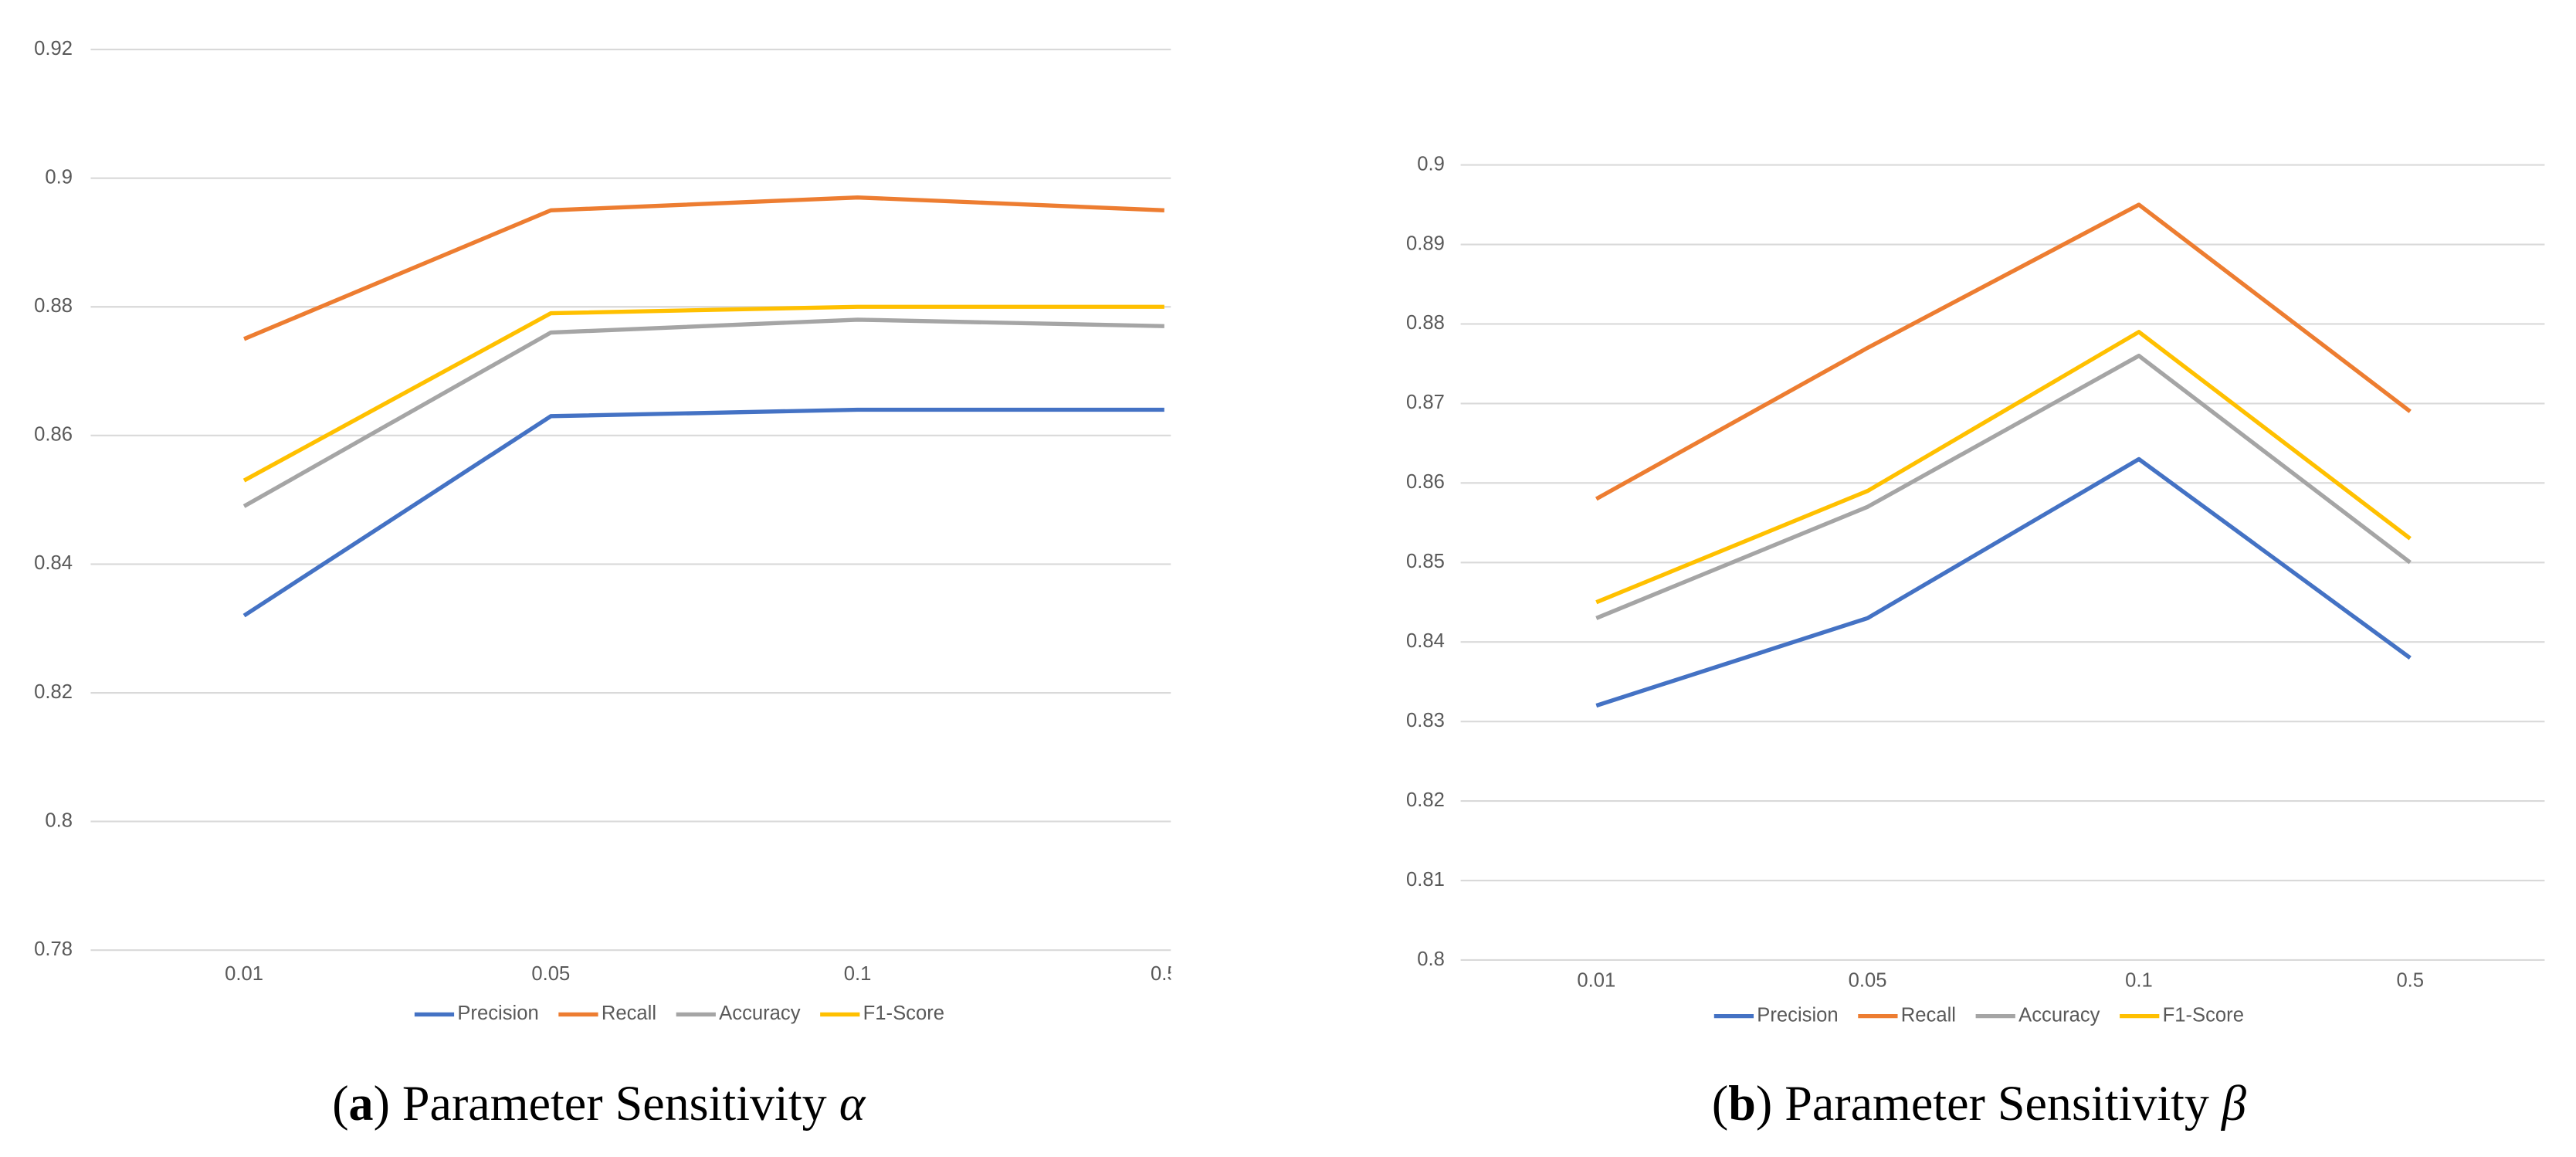 The height and width of the screenshot is (1157, 2576). I want to click on caption: (a) Parameter Sensitivity α, so click(599, 1103).